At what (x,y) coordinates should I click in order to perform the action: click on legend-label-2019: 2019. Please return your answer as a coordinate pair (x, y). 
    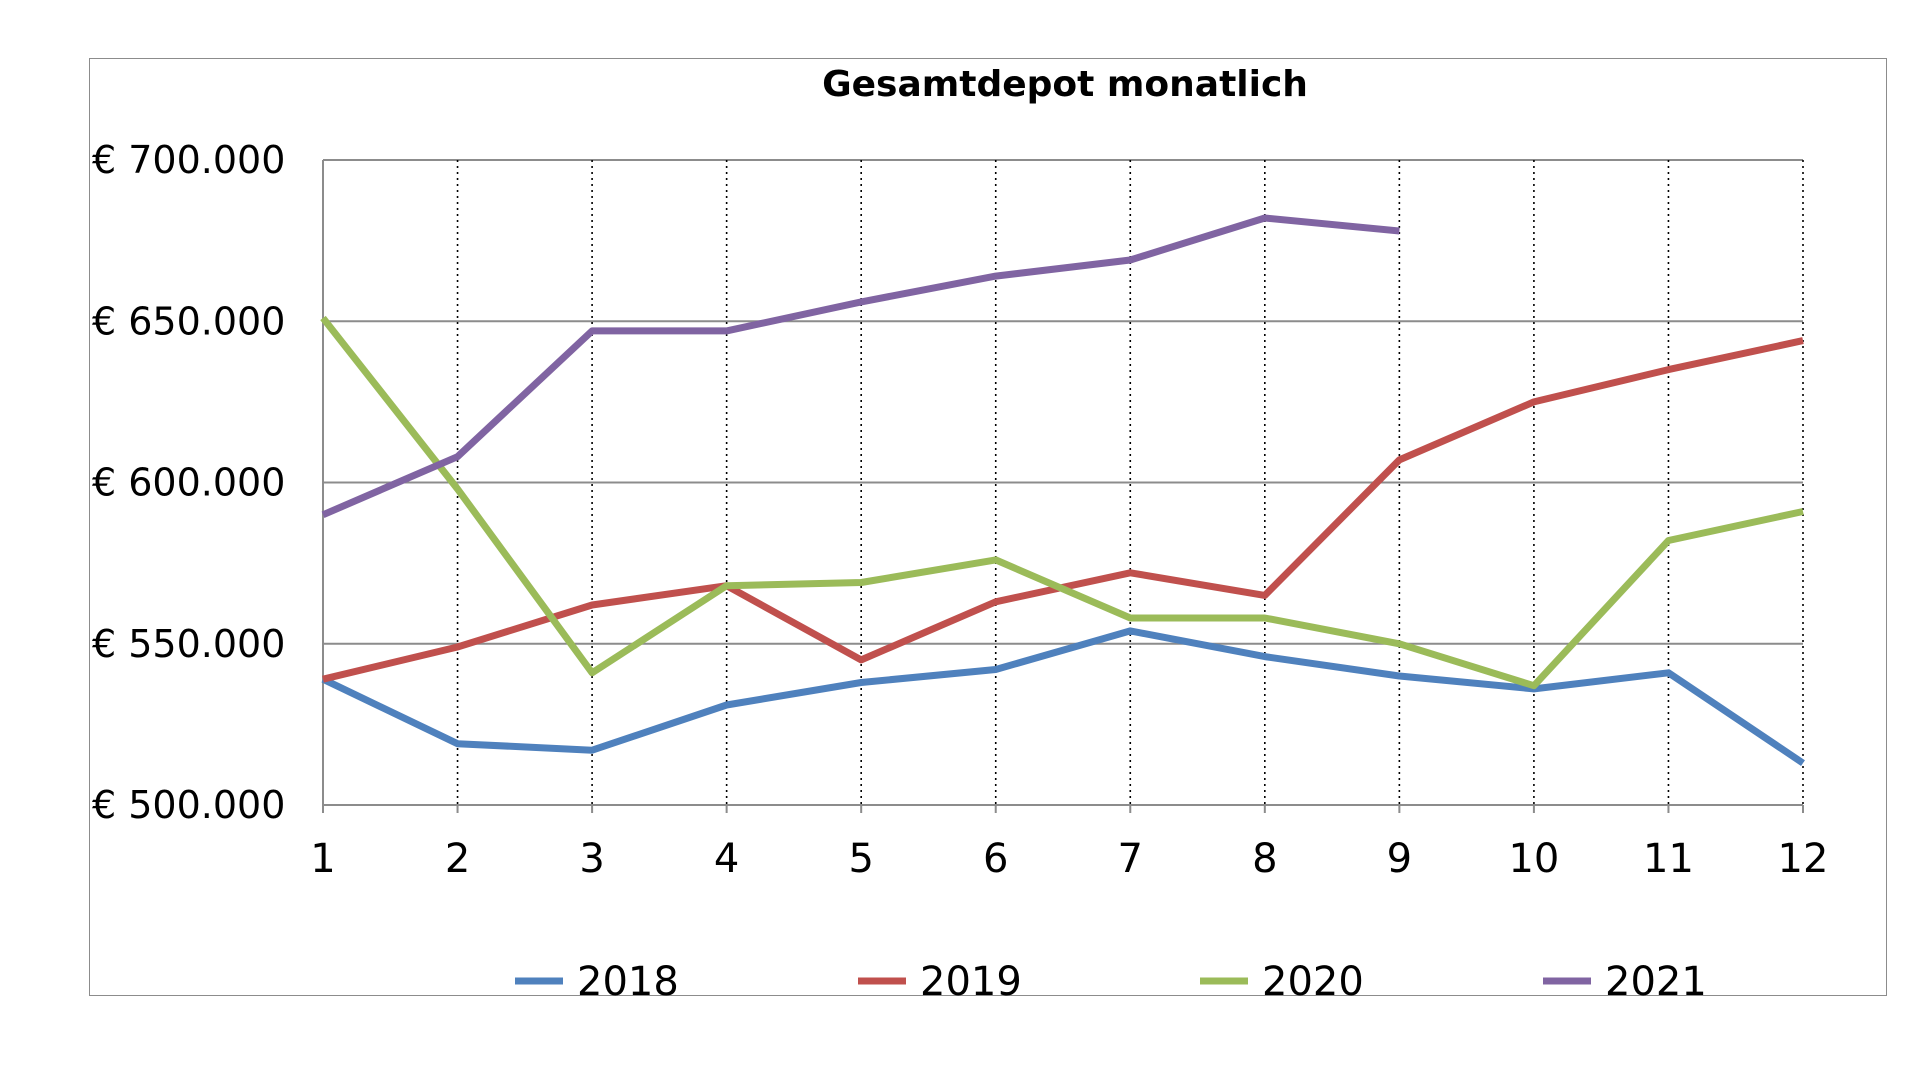
    Looking at the image, I should click on (971, 982).